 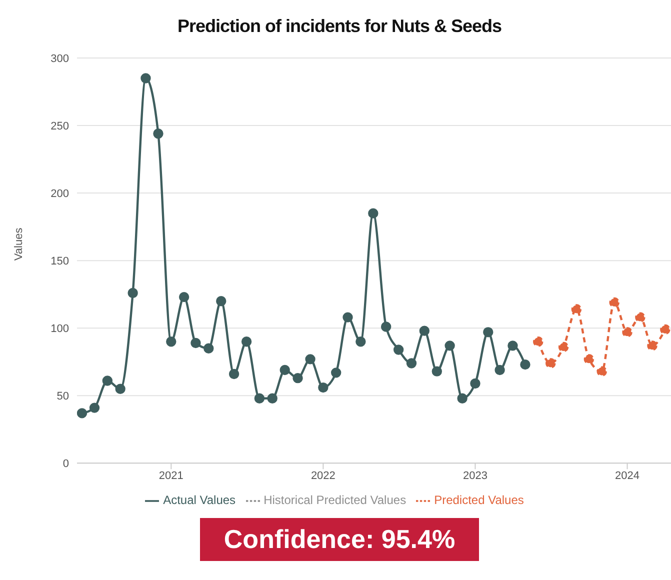 What do you see at coordinates (339, 26) in the screenshot?
I see `chart-title: Prediction of incidents for Nuts & Seeds` at bounding box center [339, 26].